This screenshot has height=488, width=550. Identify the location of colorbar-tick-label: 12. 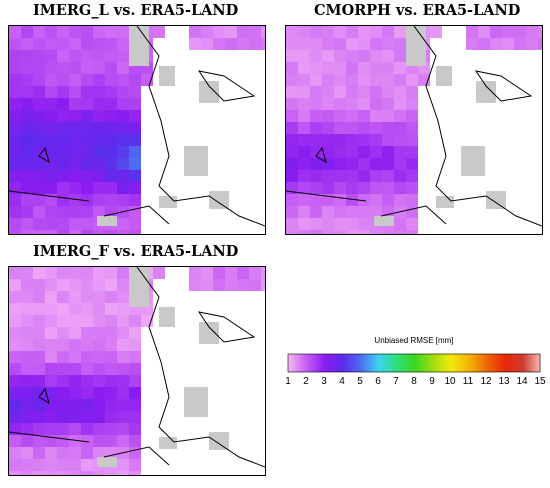
(486, 381).